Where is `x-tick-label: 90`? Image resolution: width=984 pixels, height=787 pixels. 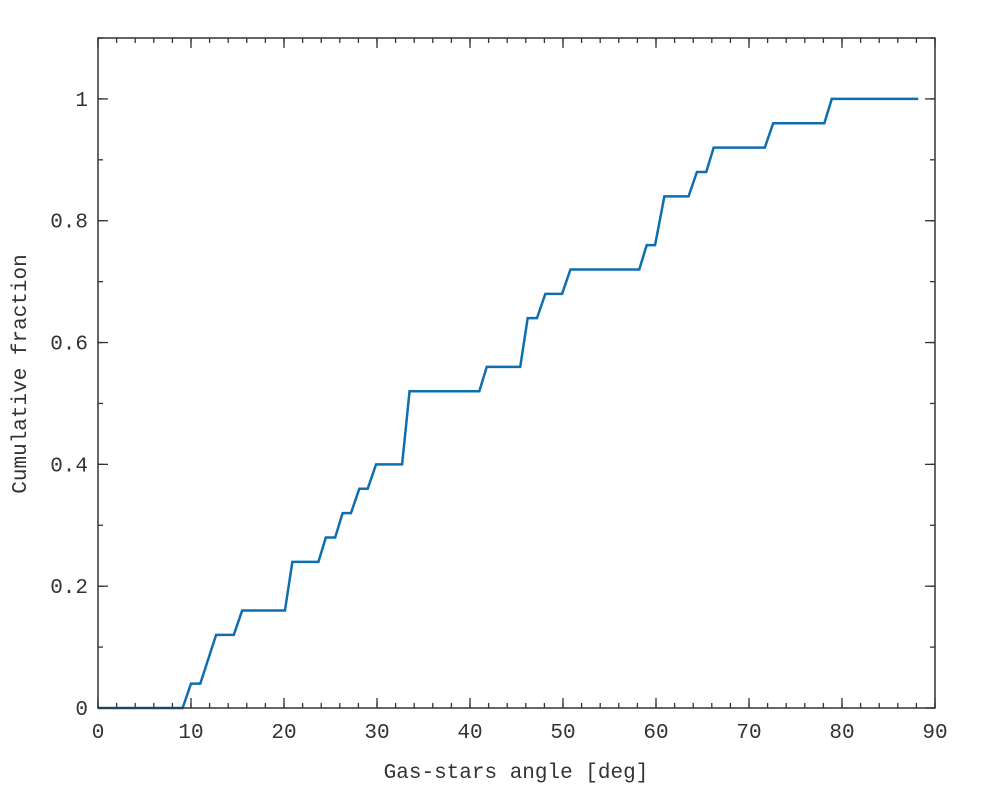
x-tick-label: 90 is located at coordinates (934, 733).